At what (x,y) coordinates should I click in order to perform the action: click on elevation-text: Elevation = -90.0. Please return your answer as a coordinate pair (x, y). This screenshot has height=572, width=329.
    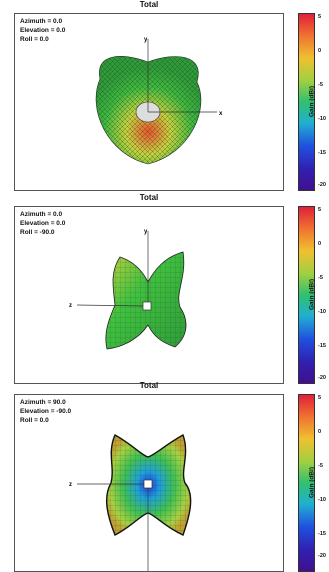
    Looking at the image, I should click on (46, 411).